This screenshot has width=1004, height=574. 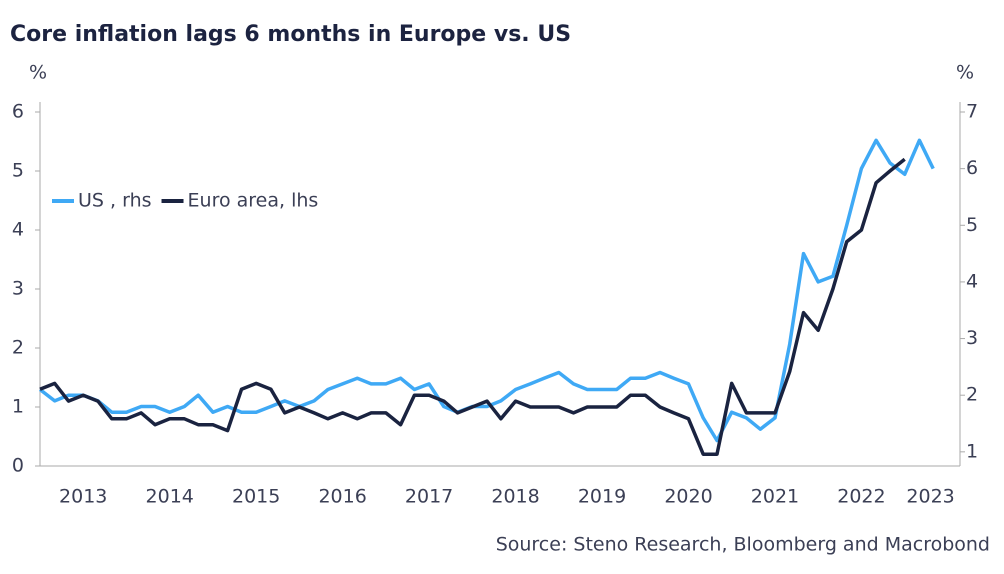 What do you see at coordinates (972, 395) in the screenshot?
I see `y2-tick-label: 2` at bounding box center [972, 395].